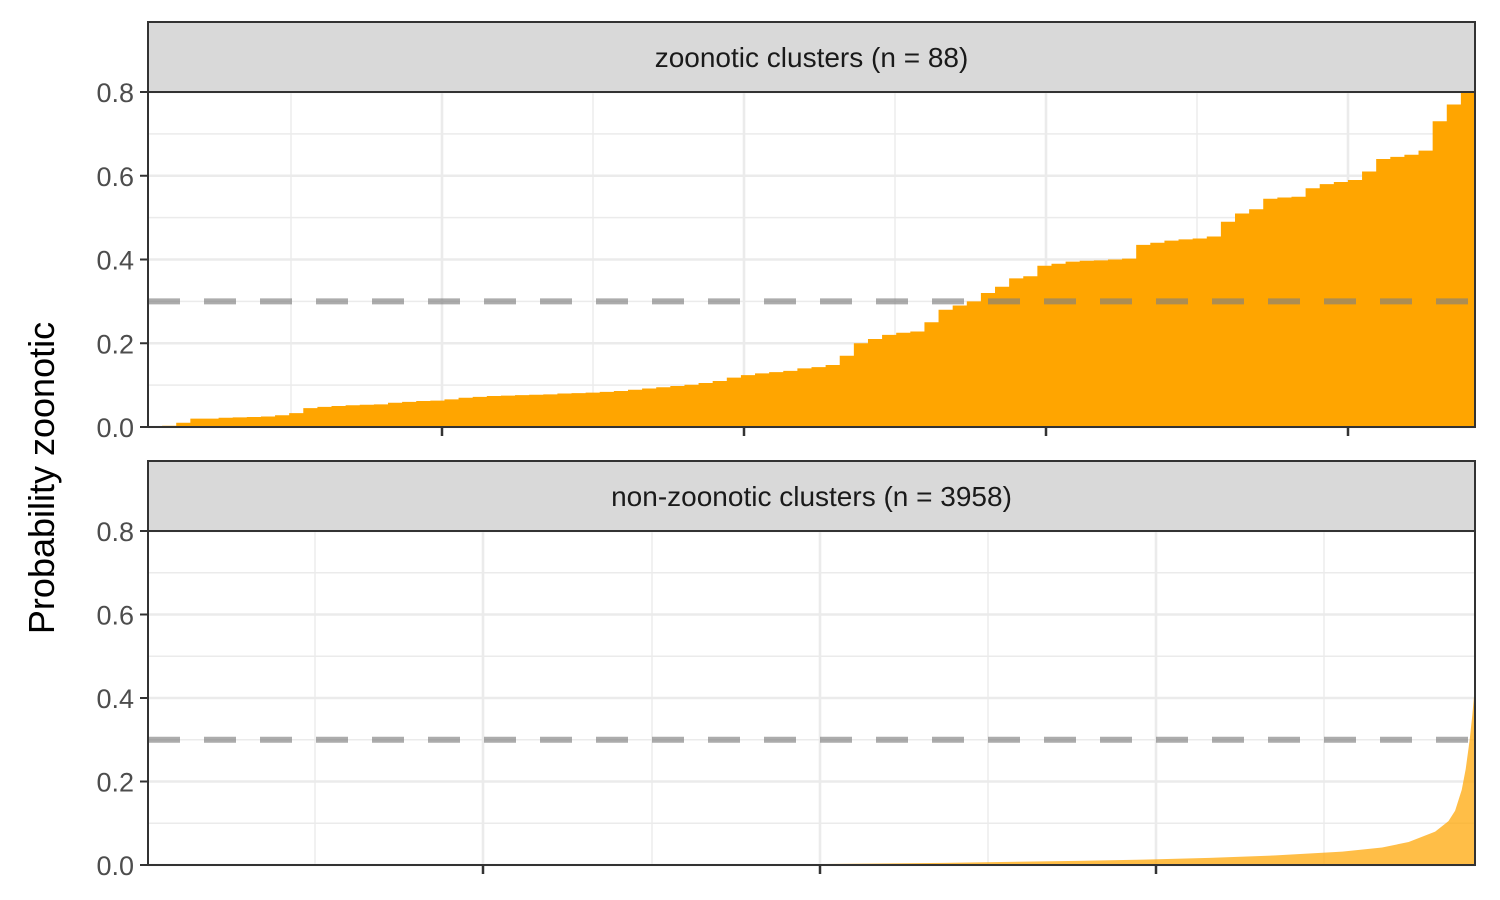 The height and width of the screenshot is (900, 1500). I want to click on facet-title: non-zoonotic clusters (n = 3958), so click(811, 496).